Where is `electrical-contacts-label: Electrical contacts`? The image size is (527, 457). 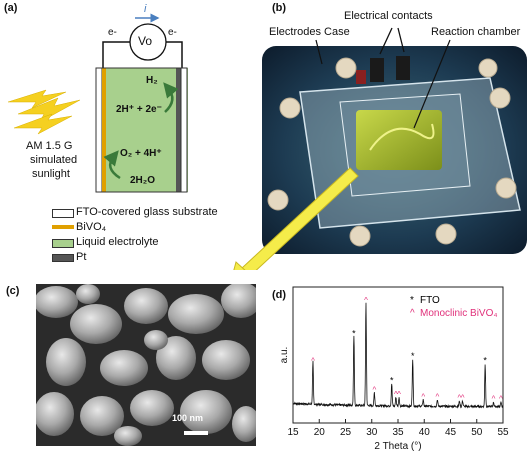
electrical-contacts-label: Electrical contacts is located at coordinates (388, 16).